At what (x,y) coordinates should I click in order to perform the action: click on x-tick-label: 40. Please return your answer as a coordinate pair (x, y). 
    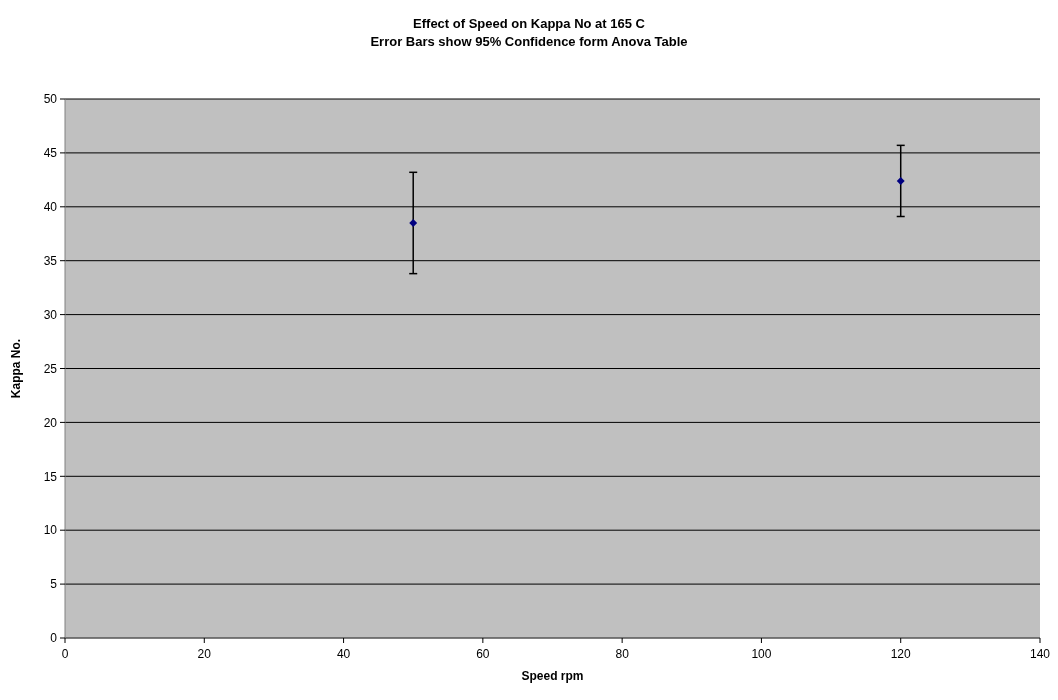
    Looking at the image, I should click on (343, 654).